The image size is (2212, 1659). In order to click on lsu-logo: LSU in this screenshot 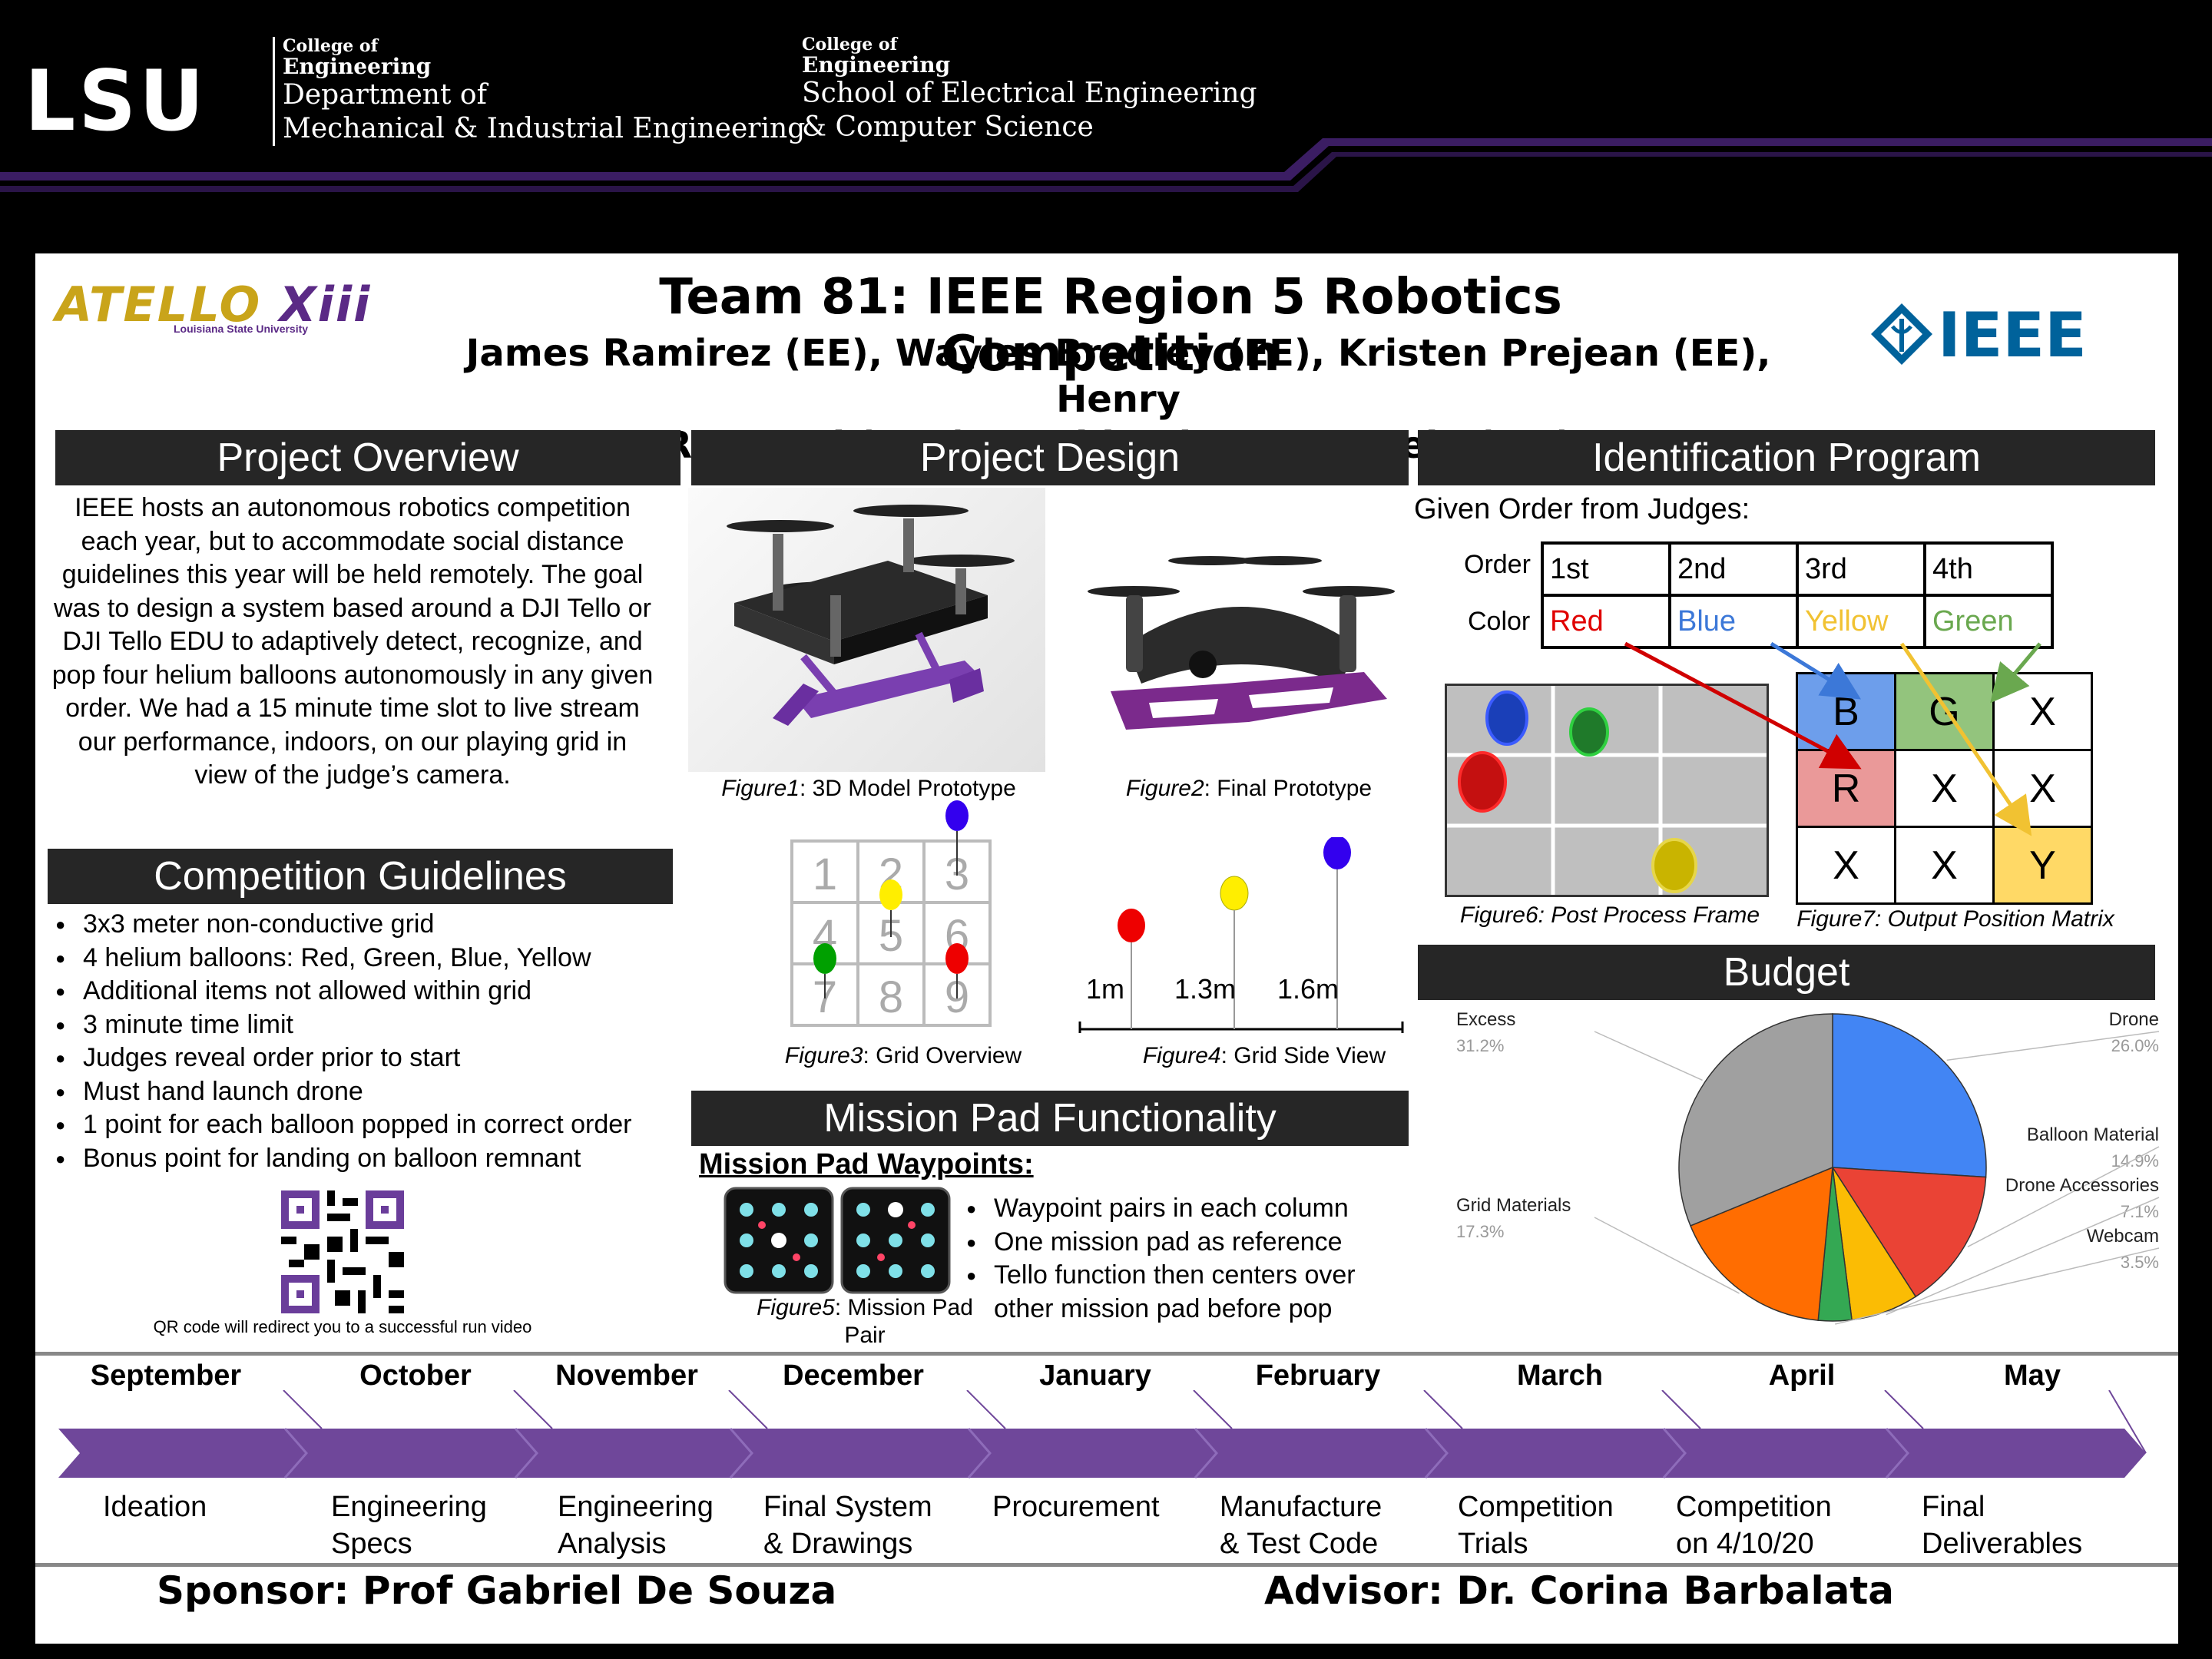, I will do `click(116, 101)`.